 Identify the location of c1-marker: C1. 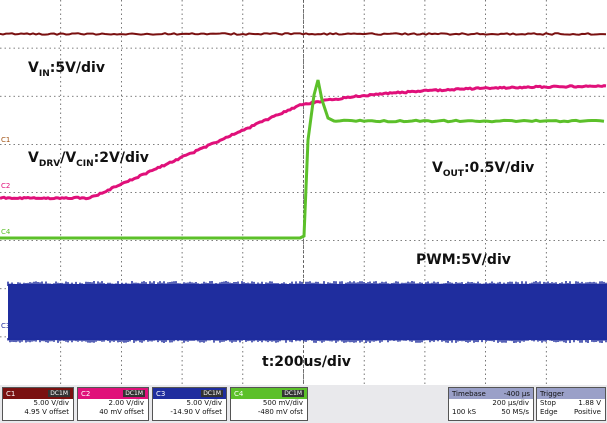
(5, 140).